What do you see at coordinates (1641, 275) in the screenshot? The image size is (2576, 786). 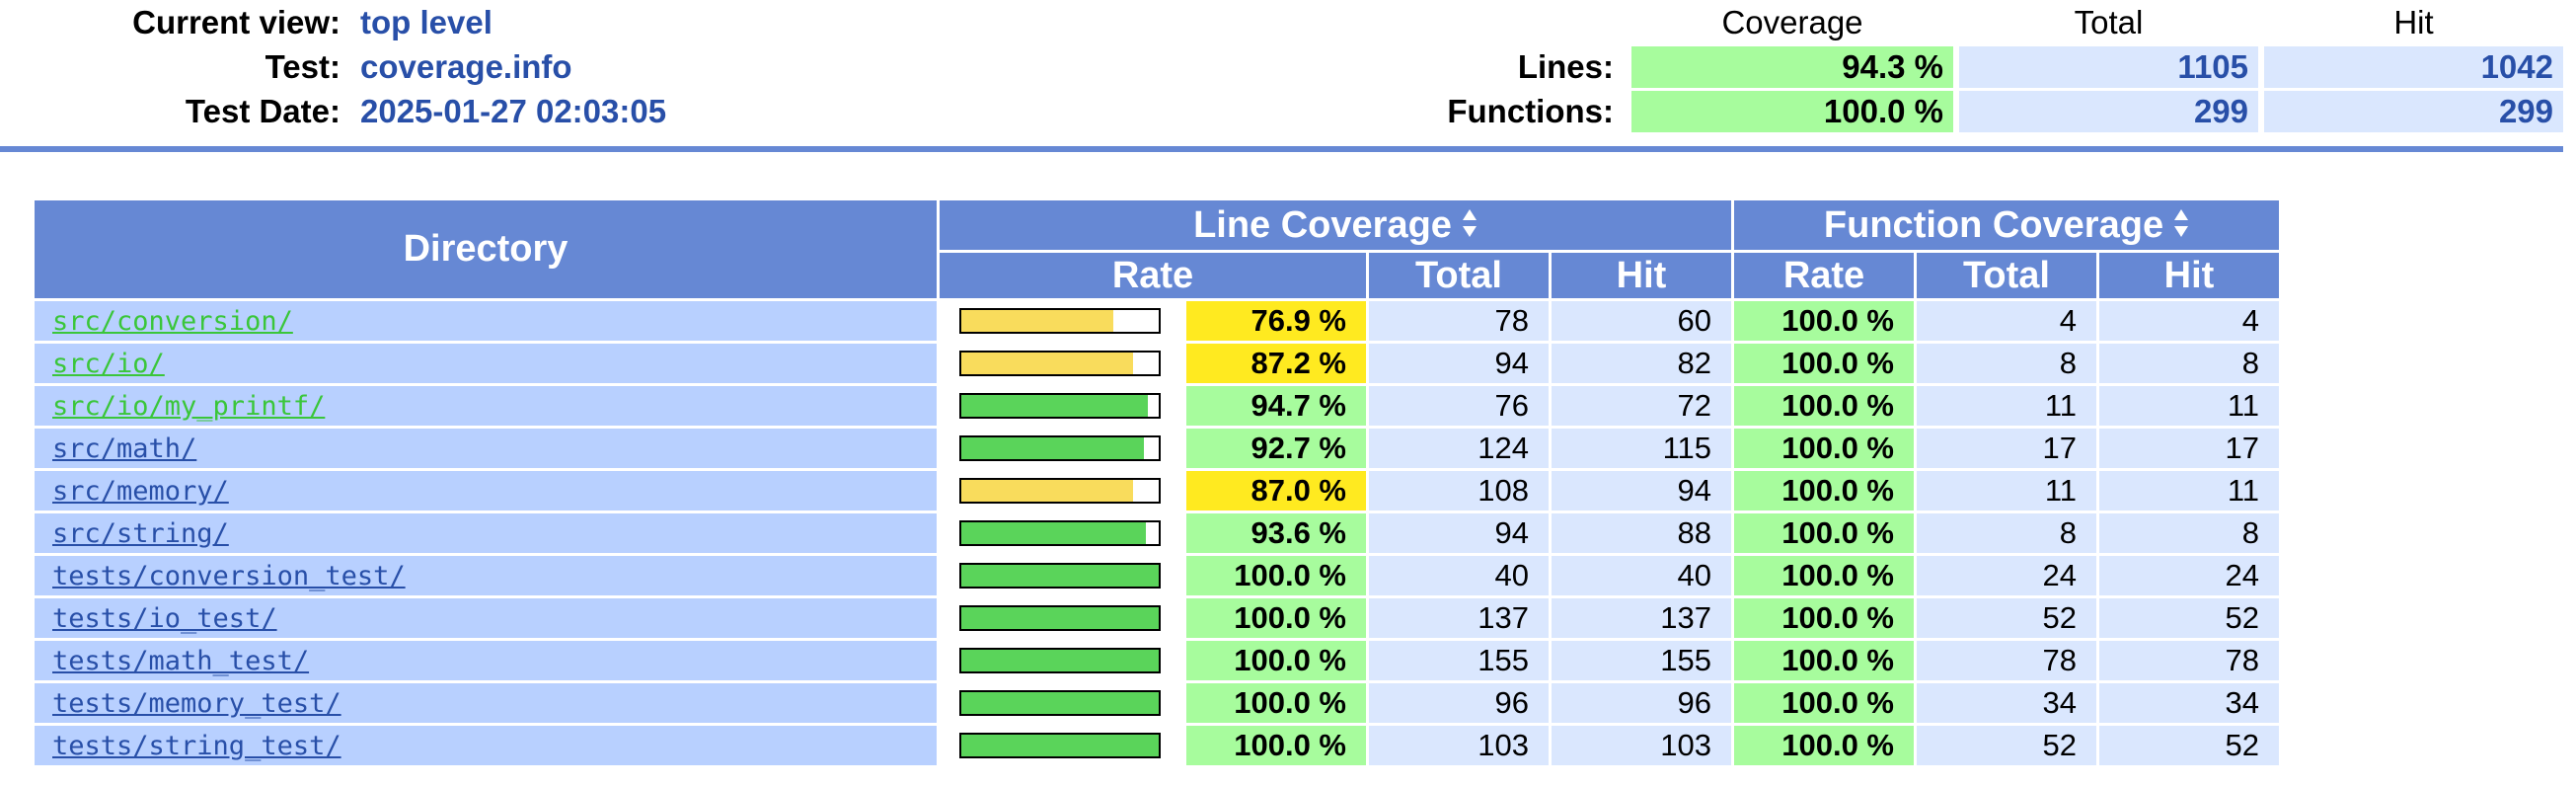 I see `line-hit-header: Hit` at bounding box center [1641, 275].